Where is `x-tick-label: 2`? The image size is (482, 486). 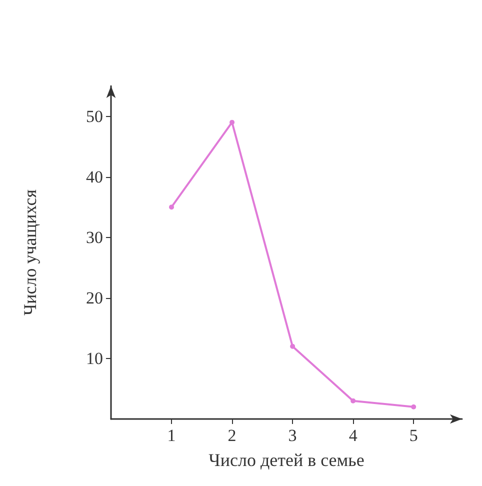 x-tick-label: 2 is located at coordinates (232, 435).